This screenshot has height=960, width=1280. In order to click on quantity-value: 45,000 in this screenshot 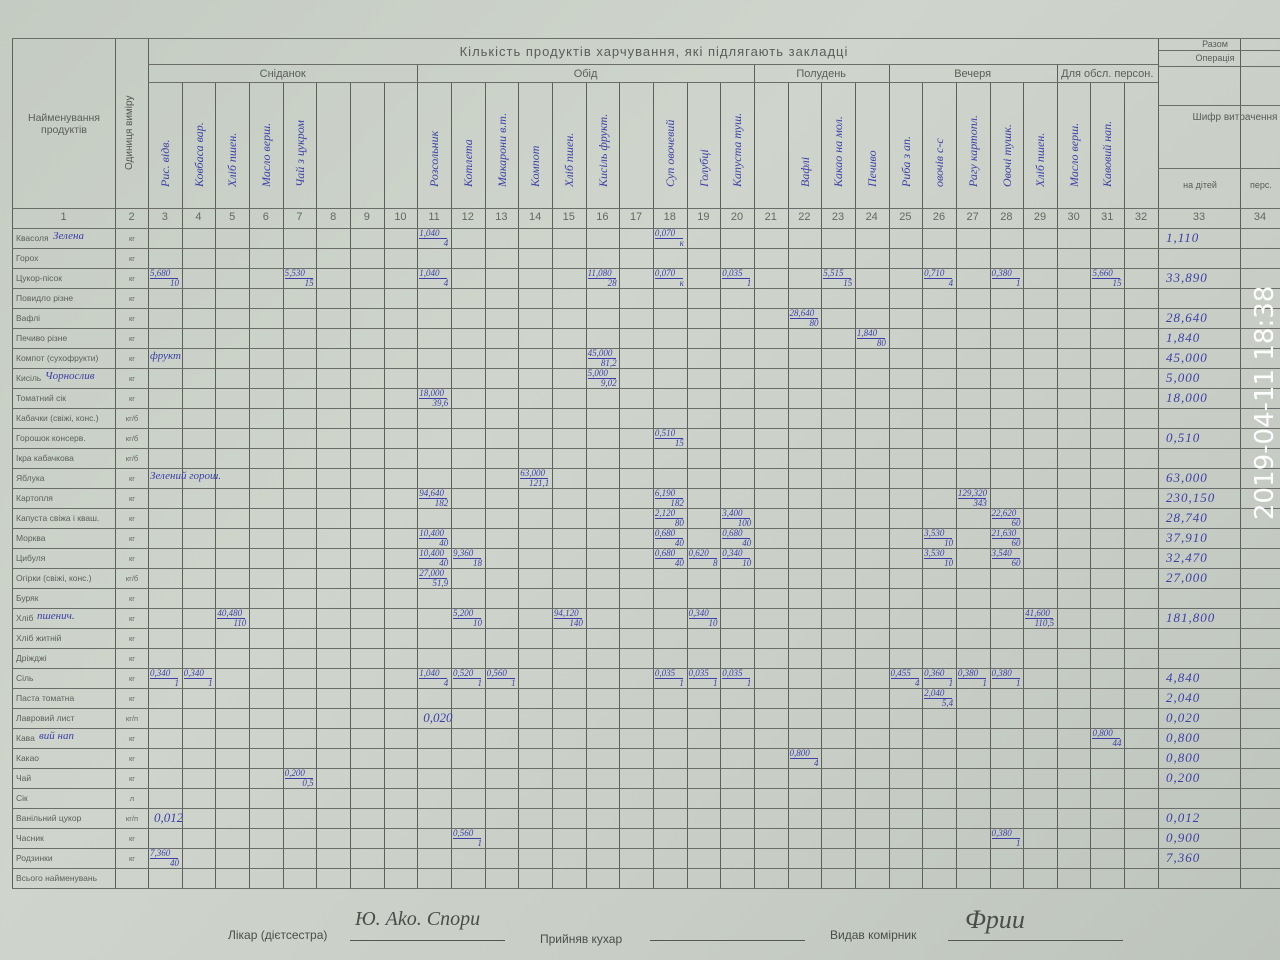, I will do `click(600, 353)`.